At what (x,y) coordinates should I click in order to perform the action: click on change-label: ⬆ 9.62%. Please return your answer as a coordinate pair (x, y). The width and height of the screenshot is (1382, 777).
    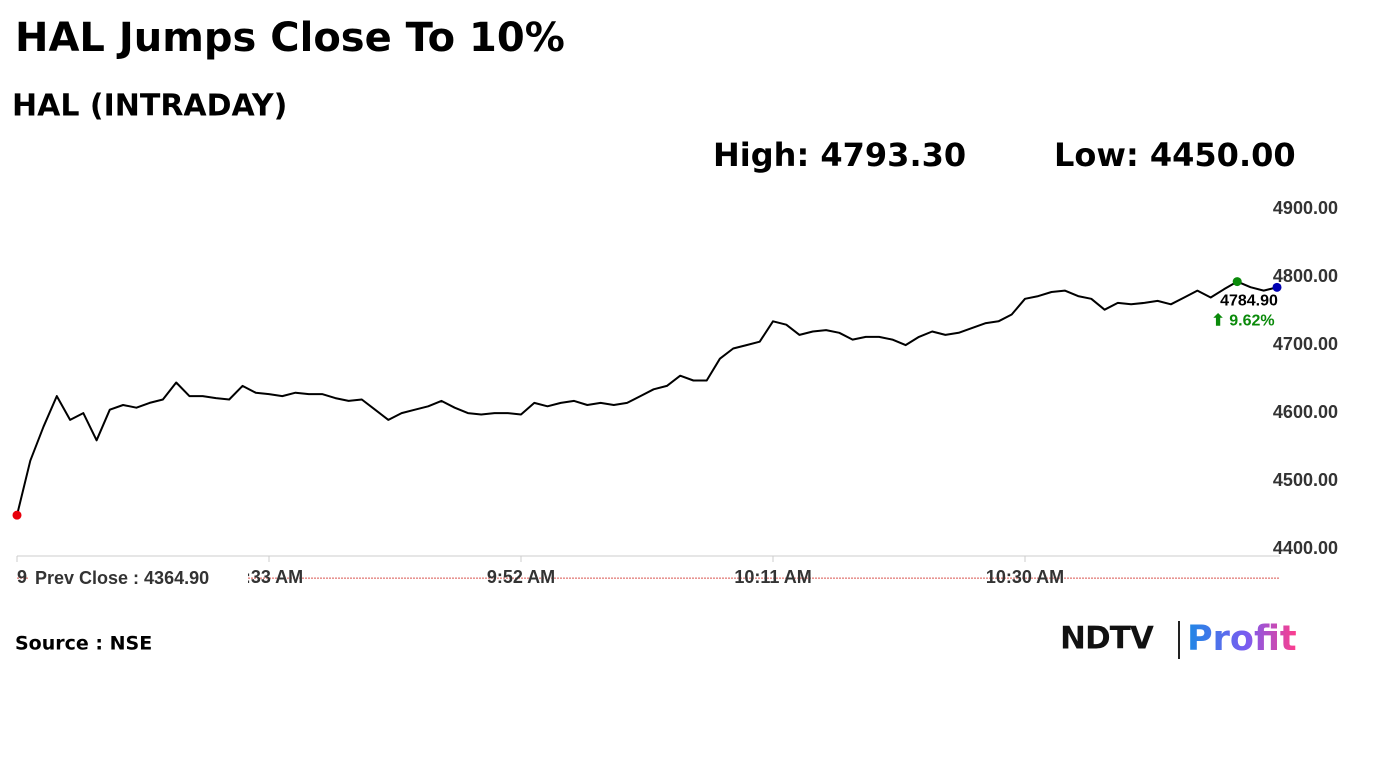
    Looking at the image, I should click on (1242, 321).